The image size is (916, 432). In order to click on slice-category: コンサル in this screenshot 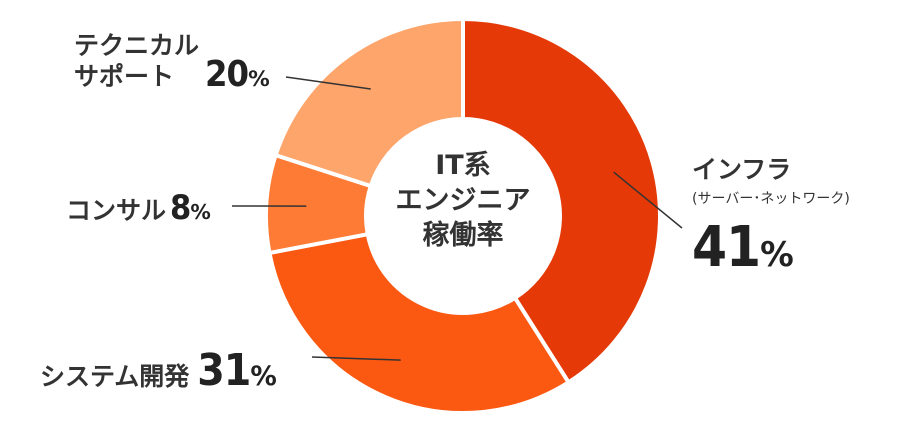, I will do `click(116, 210)`.